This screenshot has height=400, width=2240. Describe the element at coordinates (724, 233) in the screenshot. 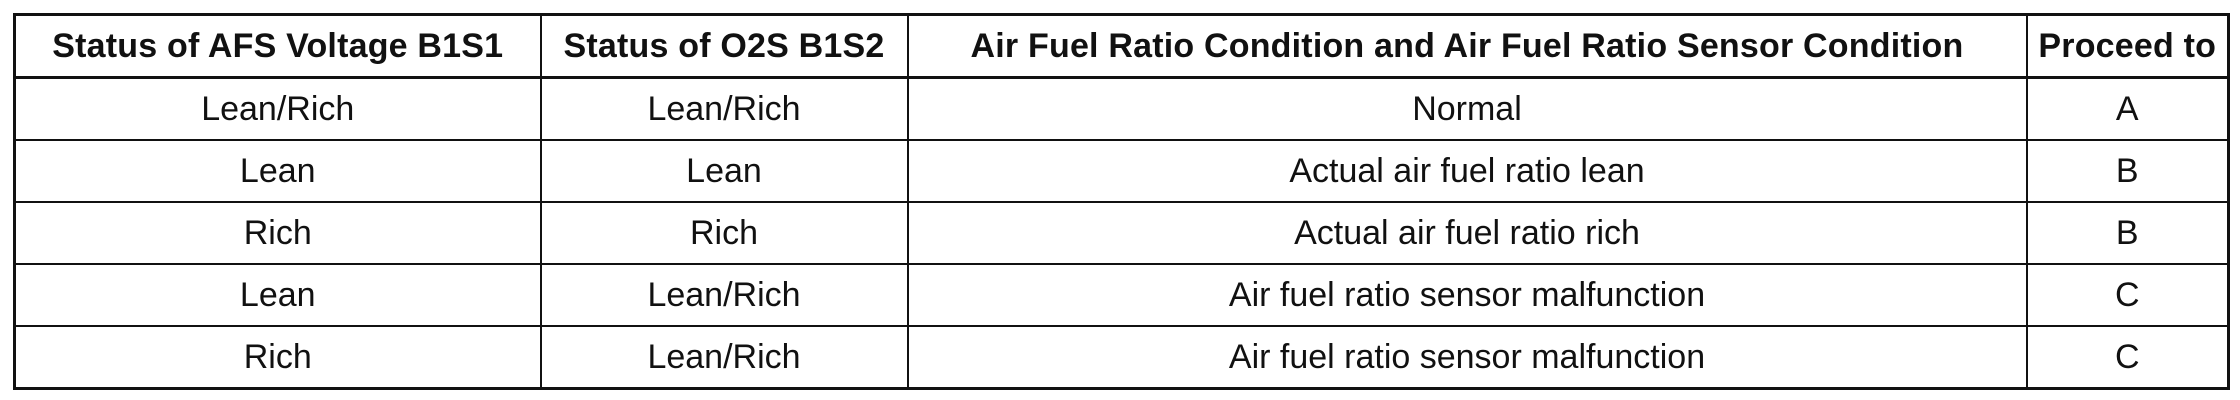

I see `cell-o2s-status: Rich` at that location.